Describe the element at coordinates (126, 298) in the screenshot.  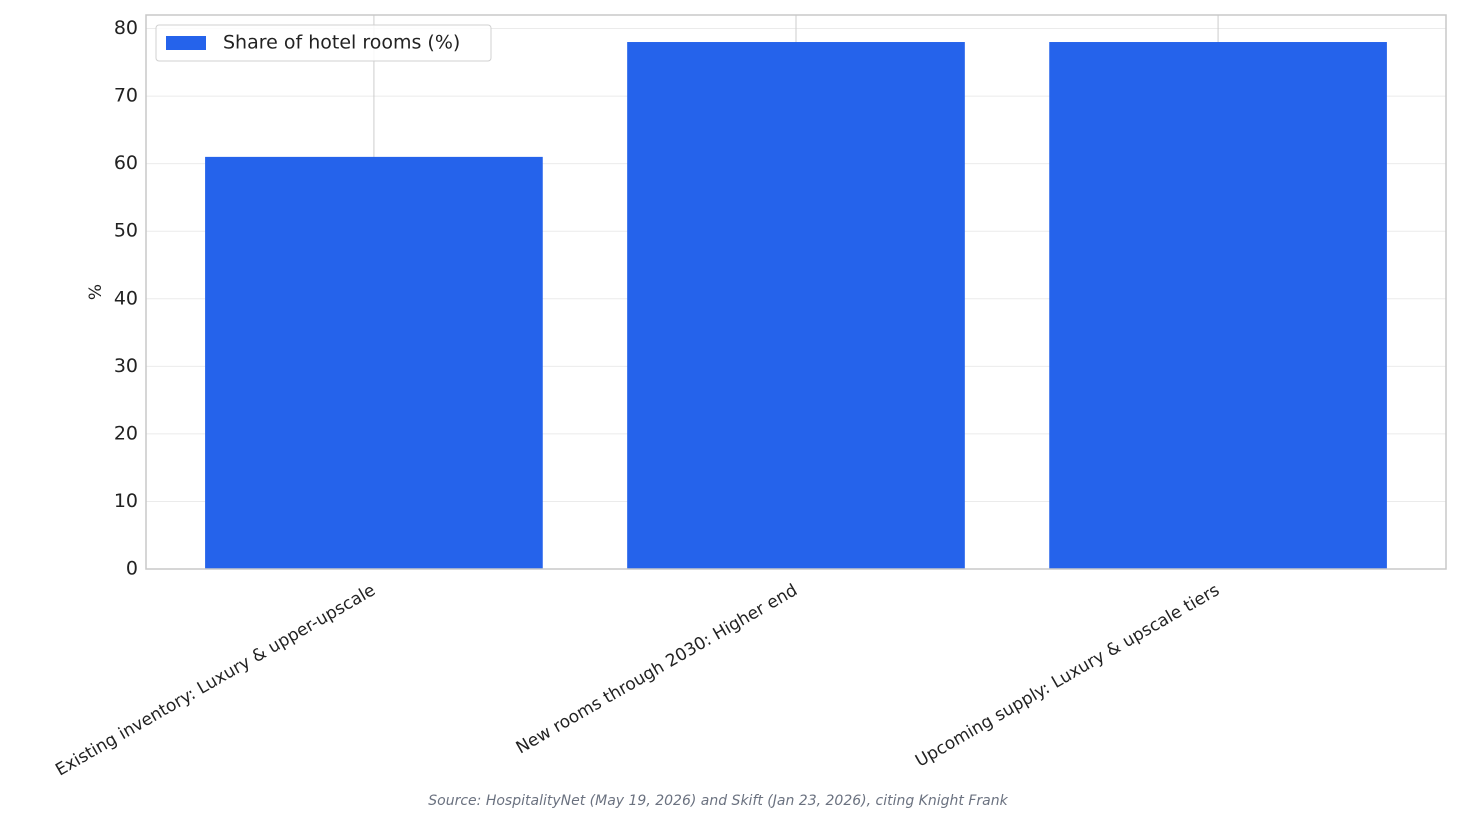
I see `y-tick-label: 40` at that location.